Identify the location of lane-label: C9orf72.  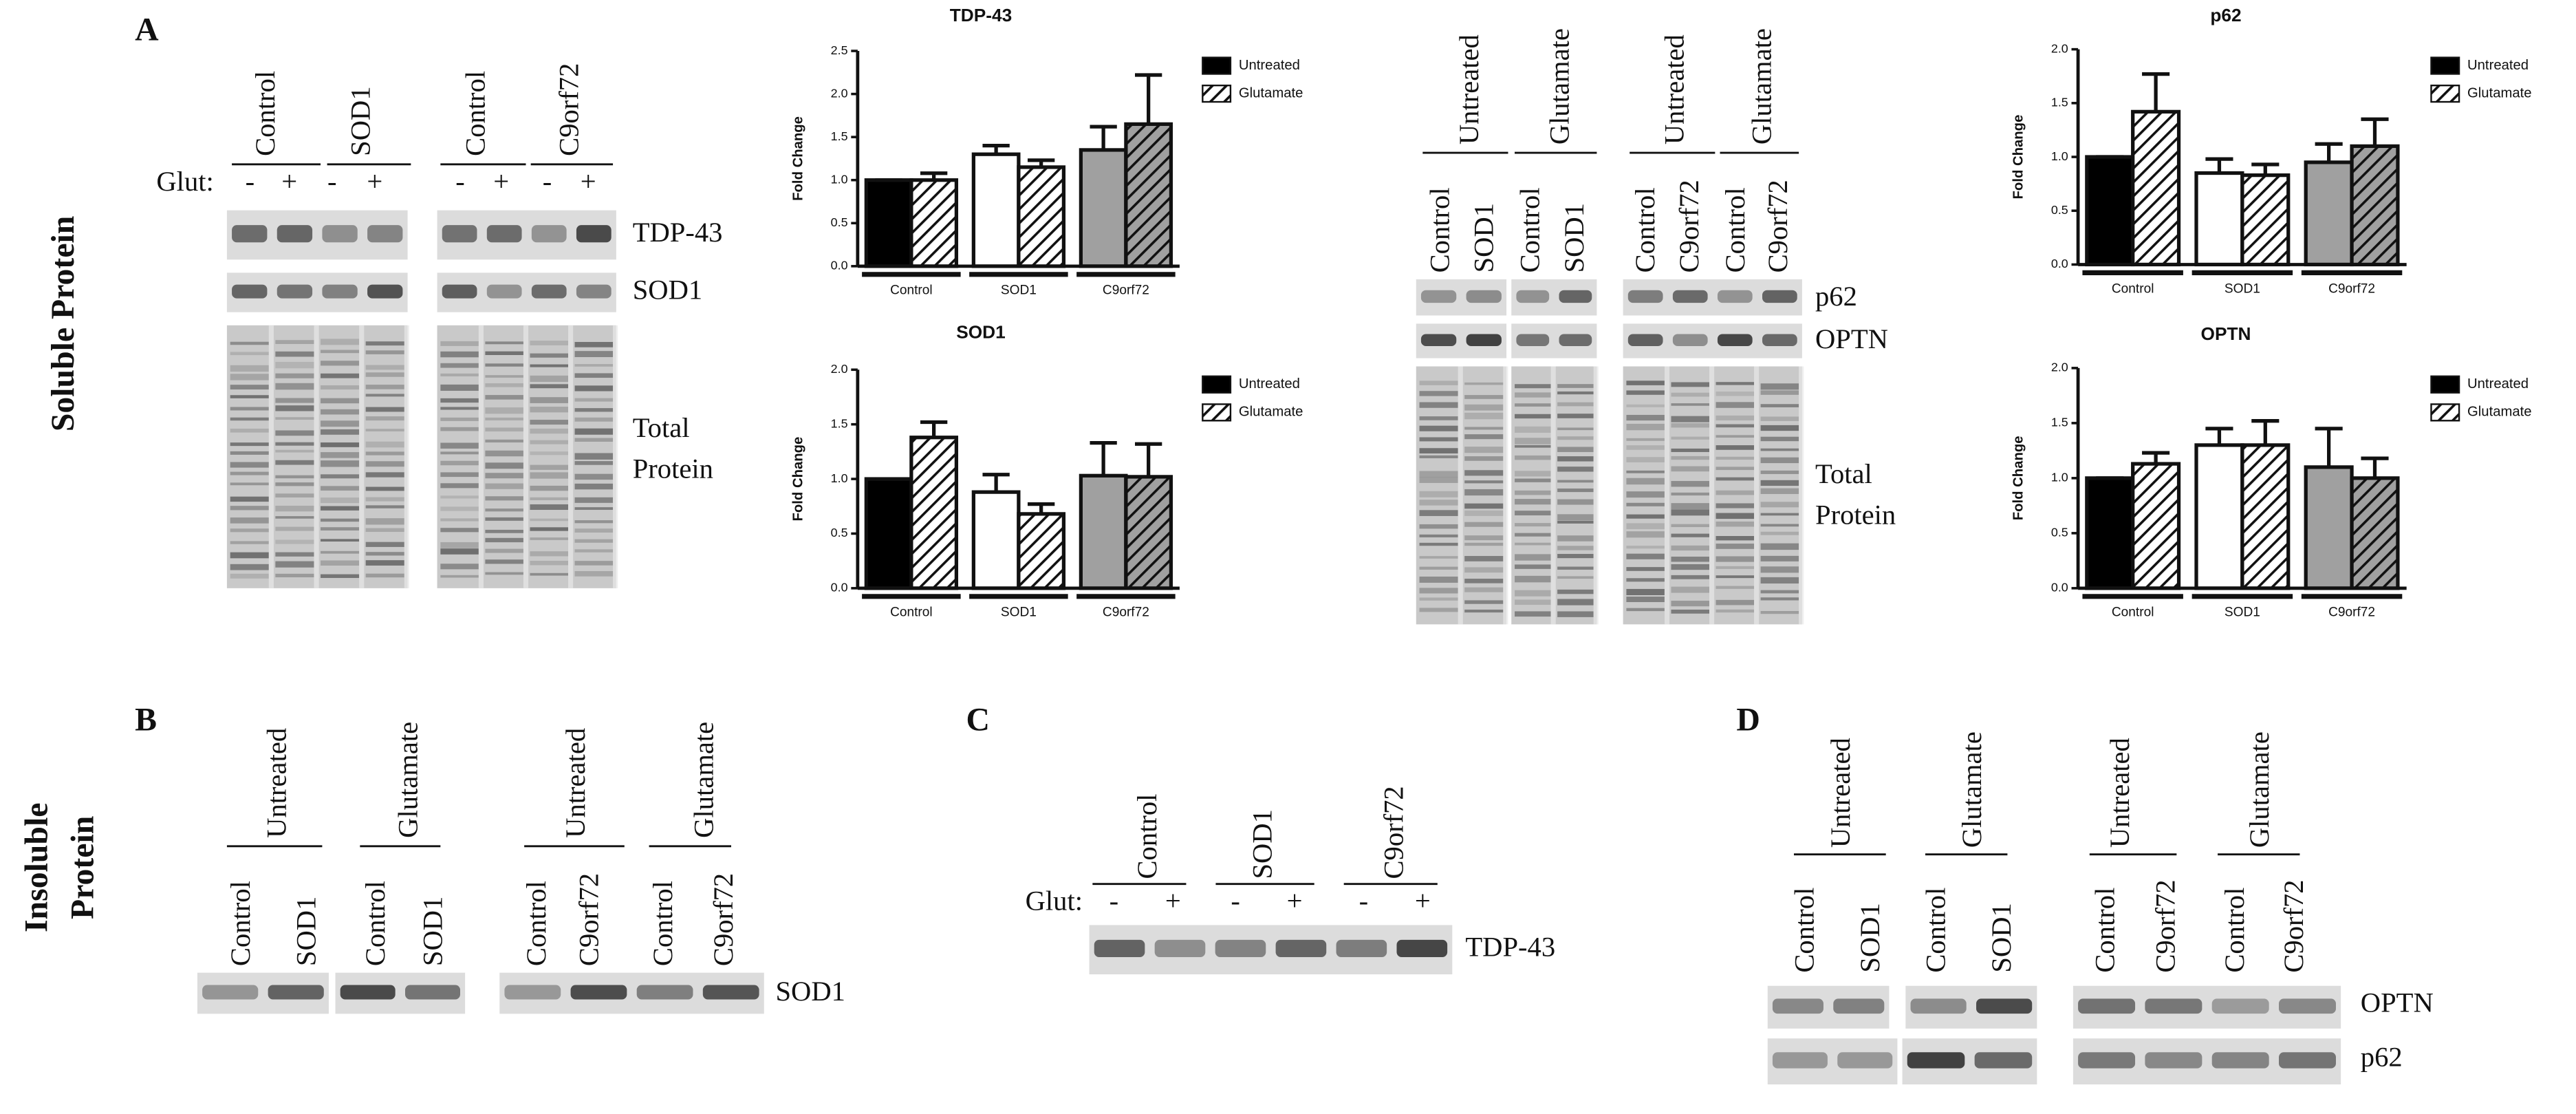
(1689, 226).